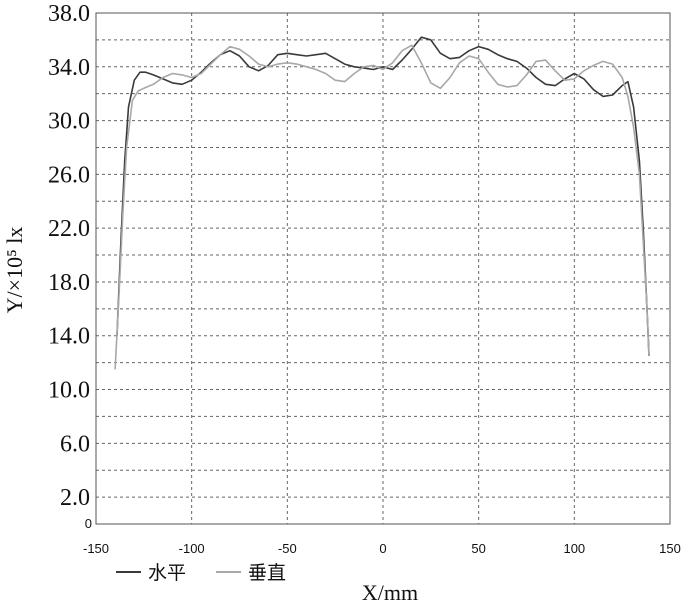  I want to click on y-tick-label: 22.0, so click(69, 229).